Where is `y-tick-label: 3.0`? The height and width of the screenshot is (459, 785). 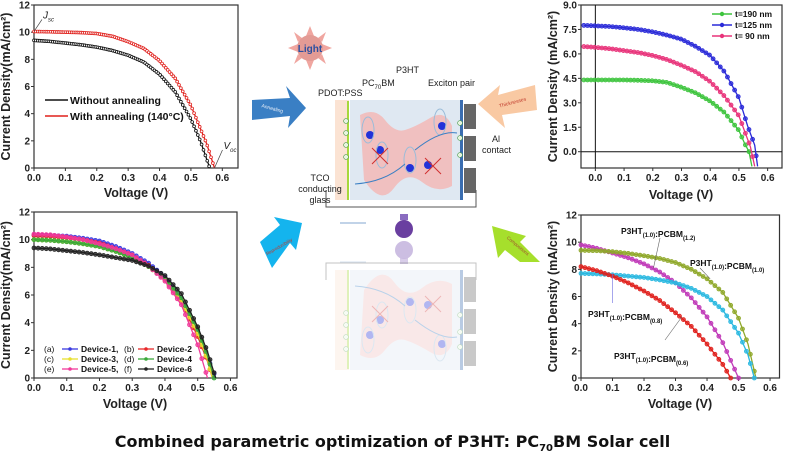 y-tick-label: 3.0 is located at coordinates (570, 103).